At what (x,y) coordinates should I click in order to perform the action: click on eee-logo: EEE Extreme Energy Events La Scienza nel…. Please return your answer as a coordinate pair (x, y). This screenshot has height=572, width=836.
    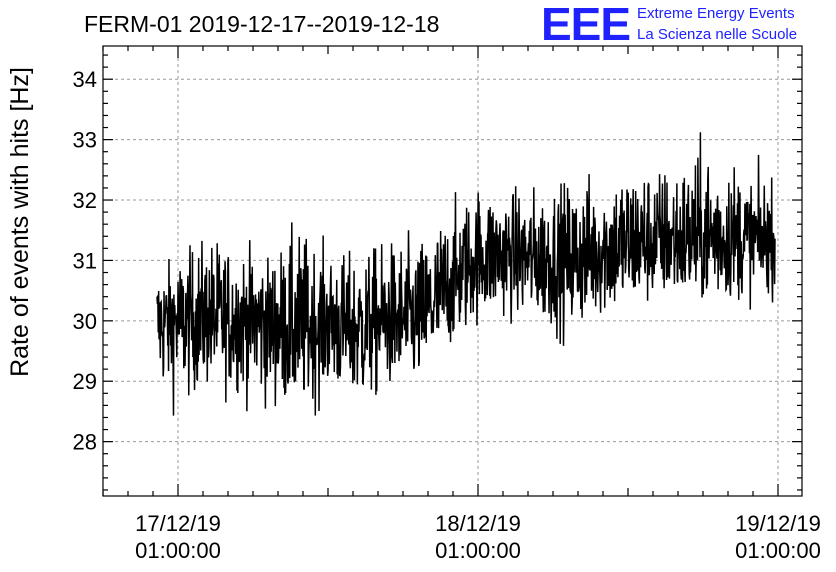
    Looking at the image, I should click on (669, 25).